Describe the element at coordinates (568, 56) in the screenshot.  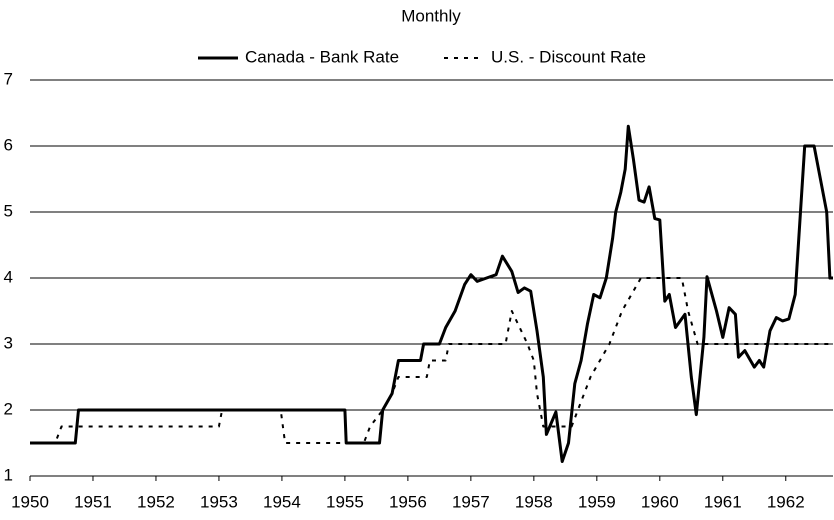
I see `legend-label: U.S. - Discount Rate` at that location.